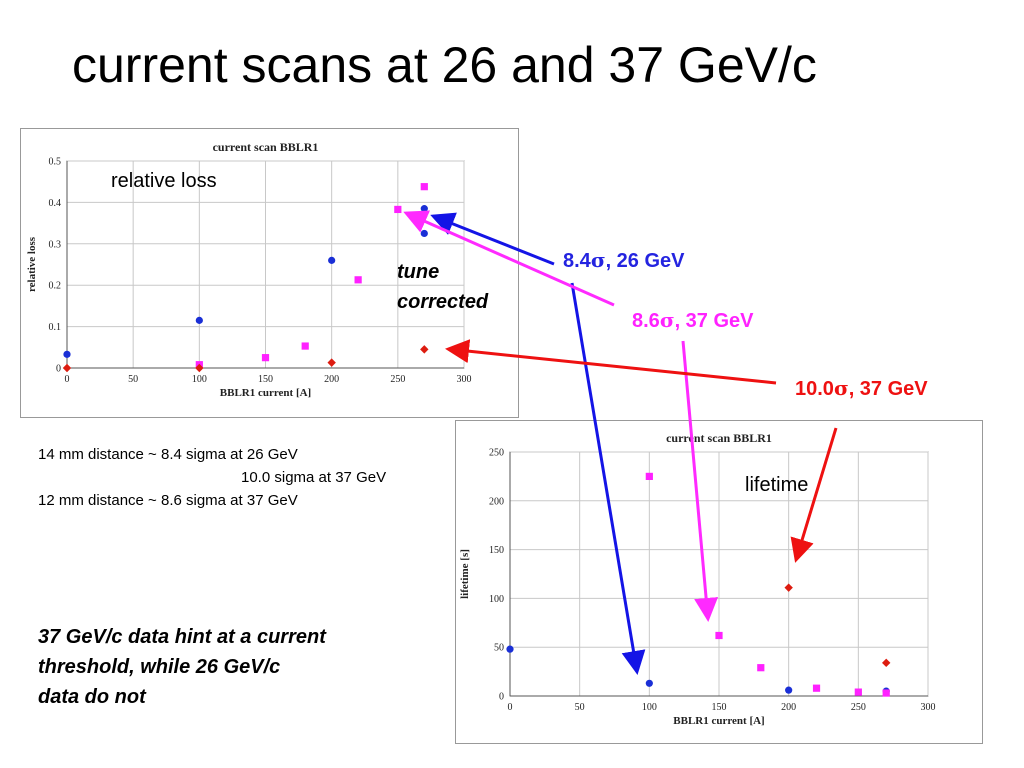 The image size is (1024, 768). Describe the element at coordinates (159, 667) in the screenshot. I see `conclusion-line-2: threshold, while 26 GeV/c` at that location.